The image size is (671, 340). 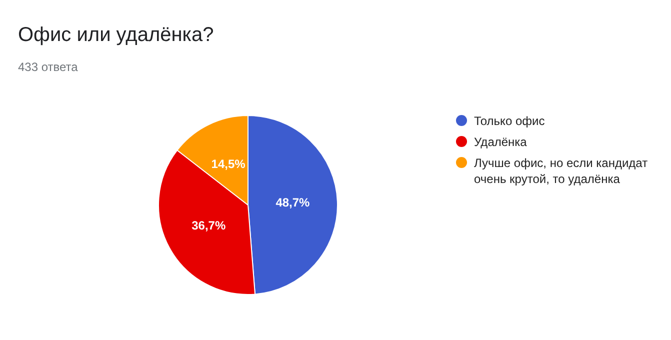 What do you see at coordinates (293, 203) in the screenshot?
I see `data-label: 48,7%` at bounding box center [293, 203].